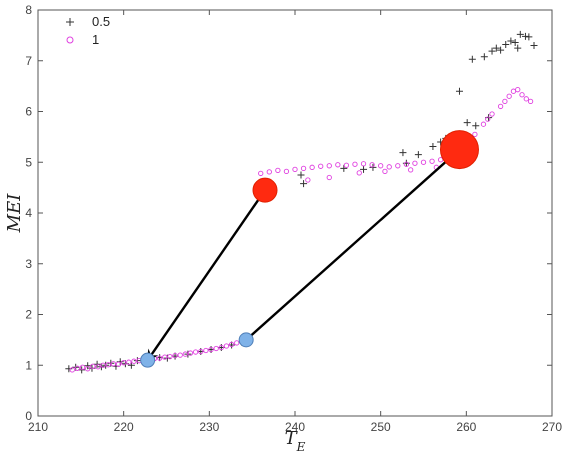  I want to click on legend-label: 0.5, so click(101, 21).